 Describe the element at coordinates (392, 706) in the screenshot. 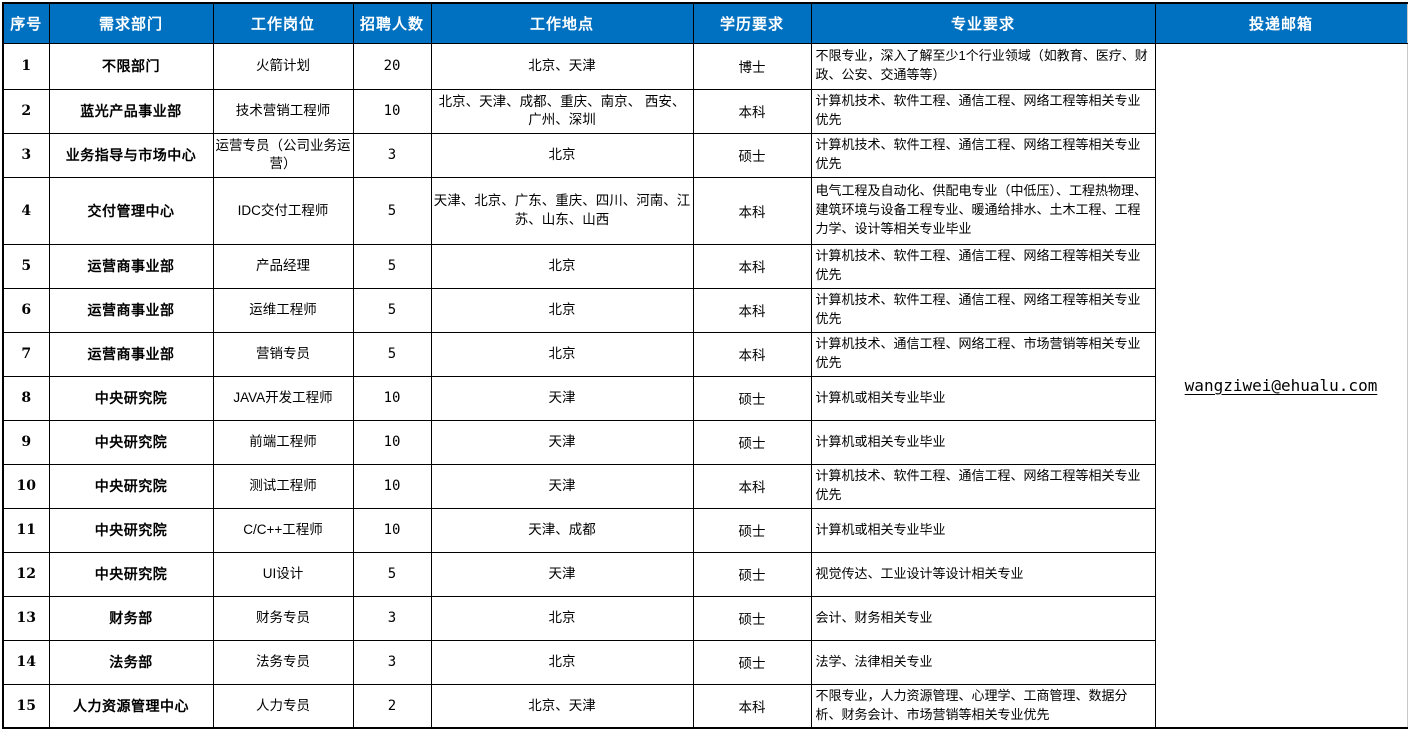

I see `cell-headcount: 2` at that location.